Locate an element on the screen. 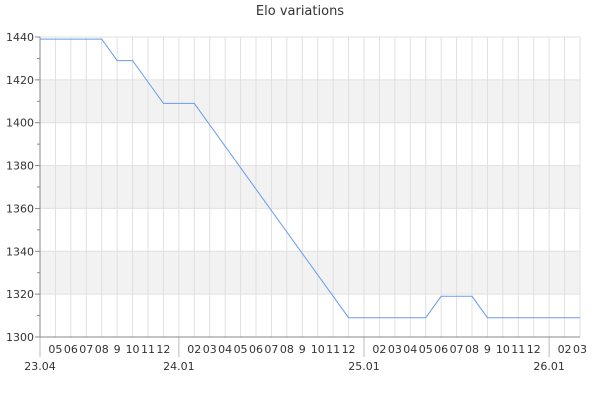 The width and height of the screenshot is (600, 400). y-tick-label: 1400 is located at coordinates (20, 123).